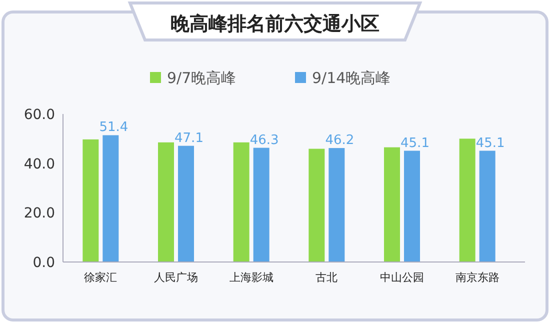 The image size is (550, 324). I want to click on legend-label: 9/14晚高峰, so click(351, 78).